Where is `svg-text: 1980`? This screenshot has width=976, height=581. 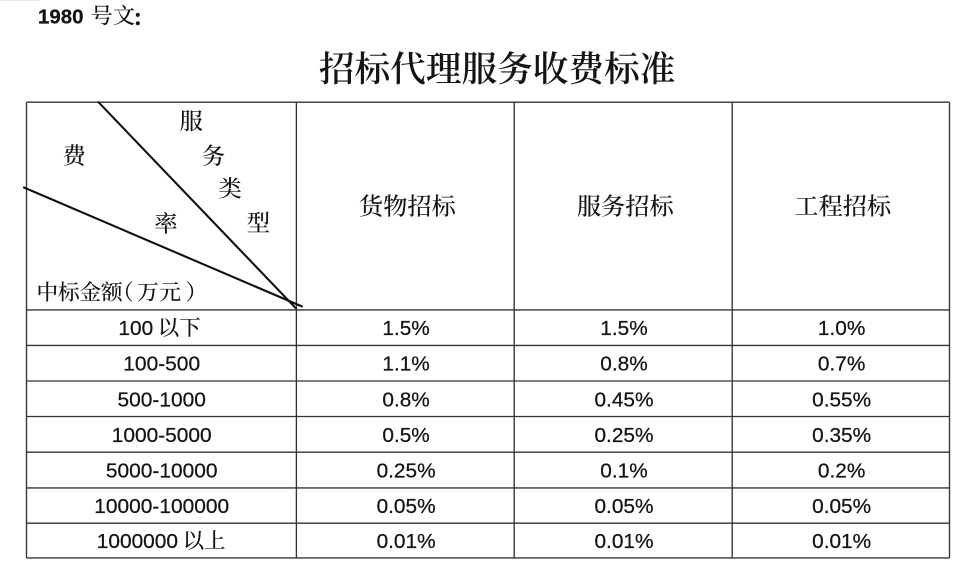 svg-text: 1980 is located at coordinates (61, 17).